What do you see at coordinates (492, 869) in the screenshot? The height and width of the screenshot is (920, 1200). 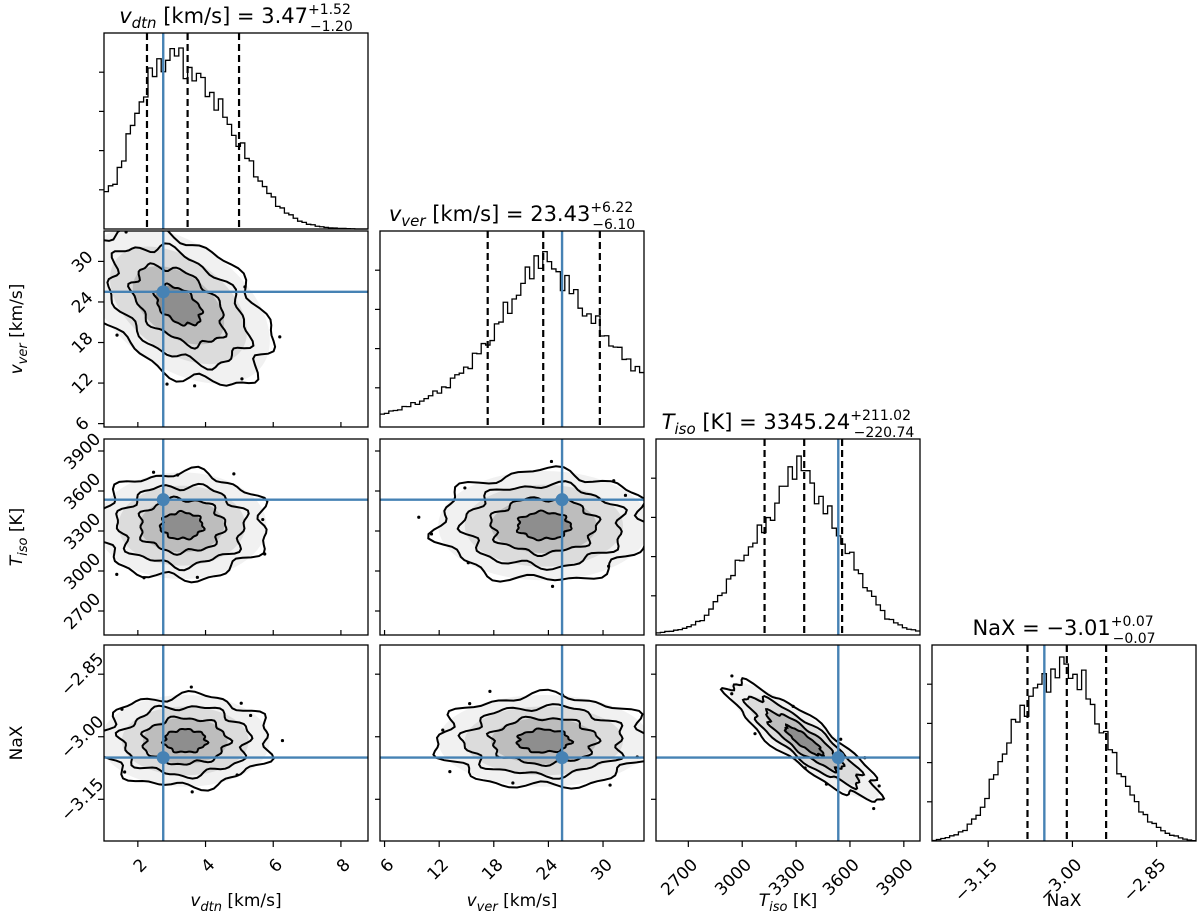 I see `x-tick-label: 18` at bounding box center [492, 869].